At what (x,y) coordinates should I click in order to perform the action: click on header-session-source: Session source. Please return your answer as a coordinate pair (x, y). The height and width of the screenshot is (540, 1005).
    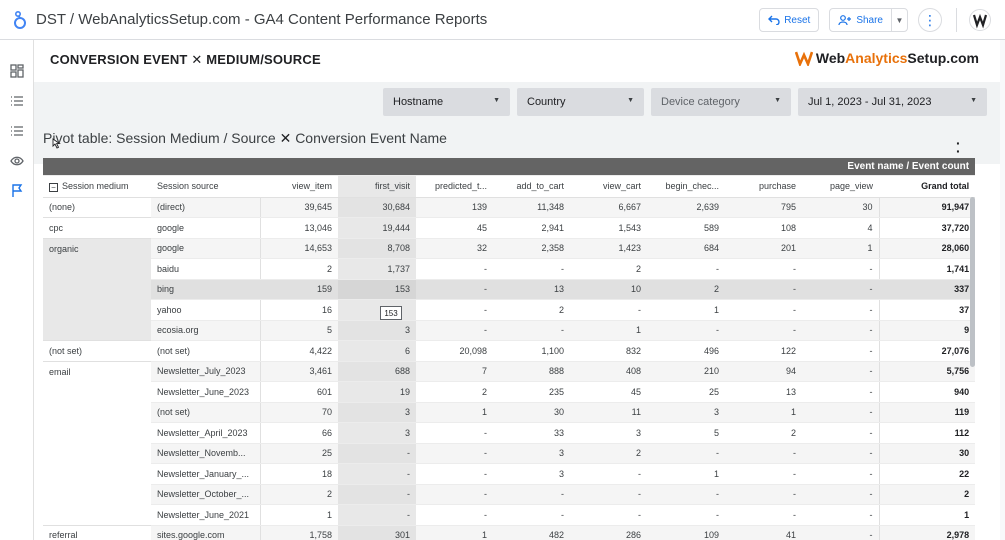
    Looking at the image, I should click on (205, 186).